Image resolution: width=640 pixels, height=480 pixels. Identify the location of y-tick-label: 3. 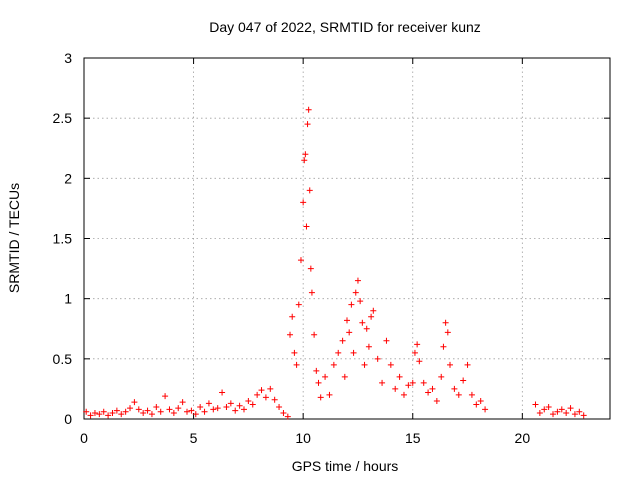
(68, 58).